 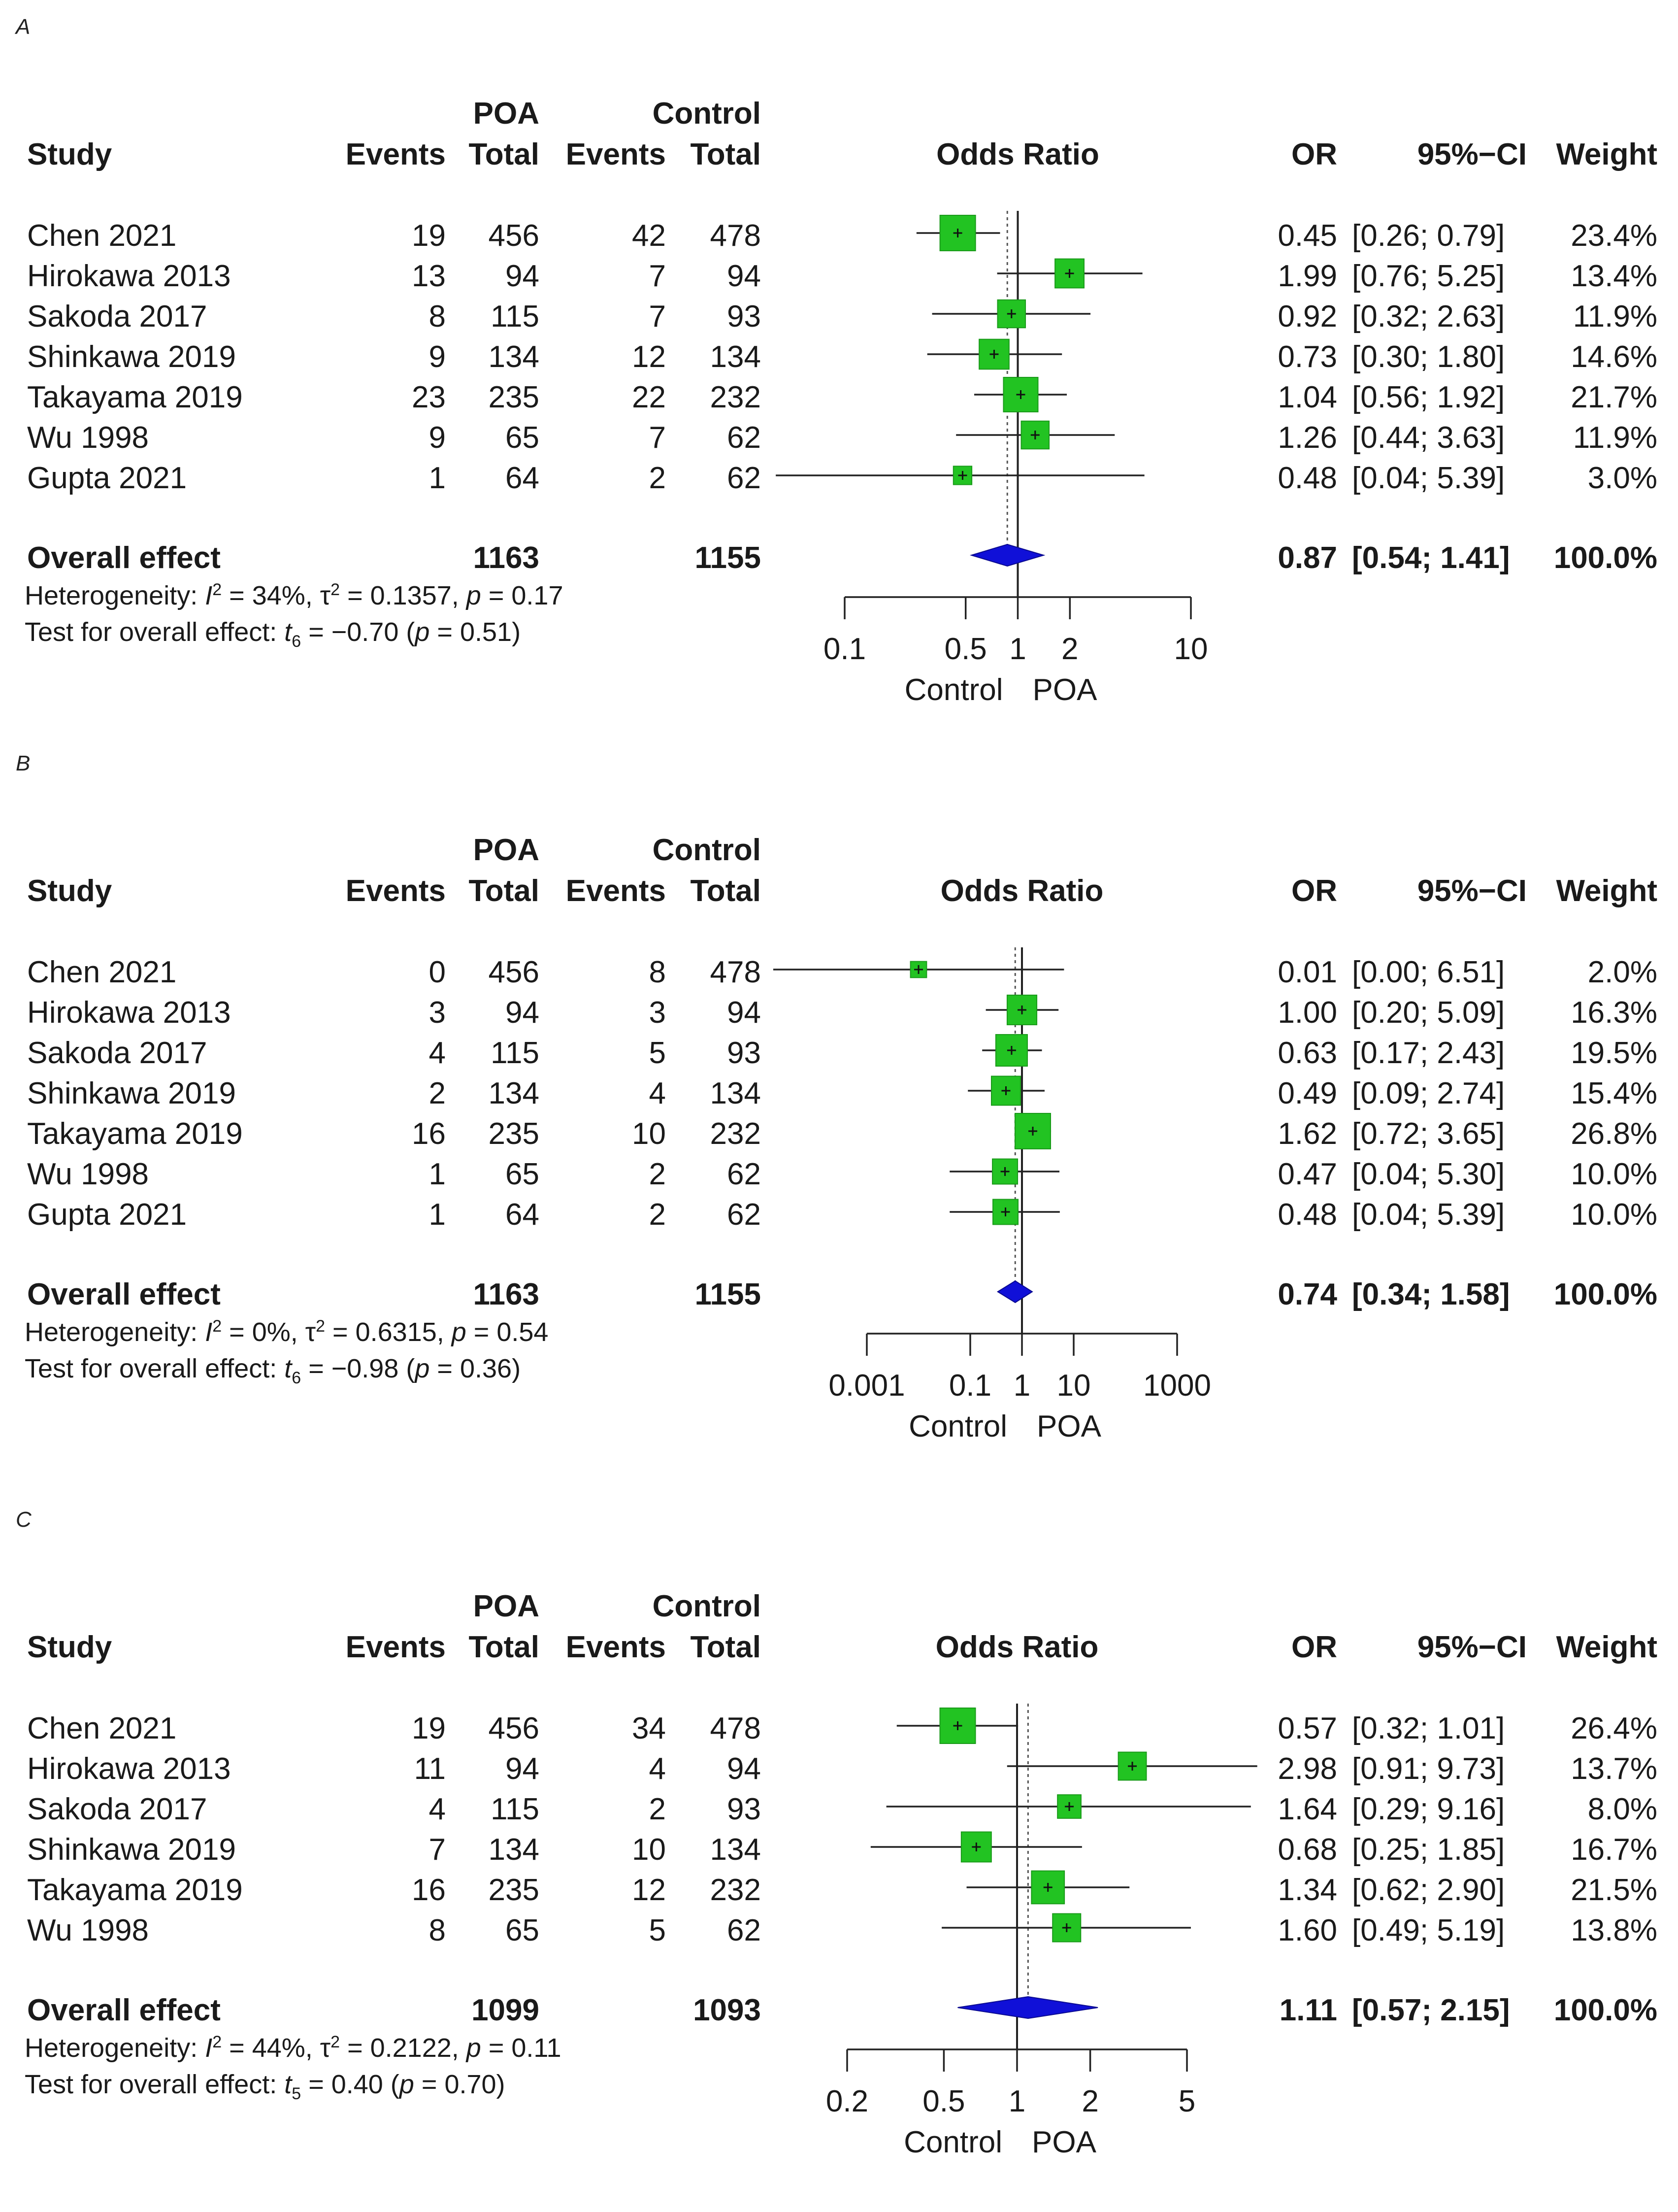 I want to click on weight-value: 8.0%, so click(x=1622, y=1809).